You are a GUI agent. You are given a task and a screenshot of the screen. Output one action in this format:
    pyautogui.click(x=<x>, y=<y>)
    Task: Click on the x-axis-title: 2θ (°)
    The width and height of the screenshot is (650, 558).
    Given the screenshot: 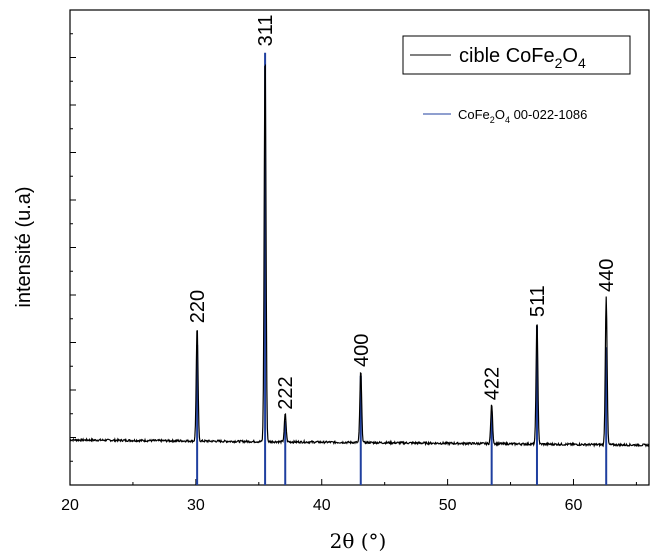 What is the action you would take?
    pyautogui.click(x=358, y=541)
    